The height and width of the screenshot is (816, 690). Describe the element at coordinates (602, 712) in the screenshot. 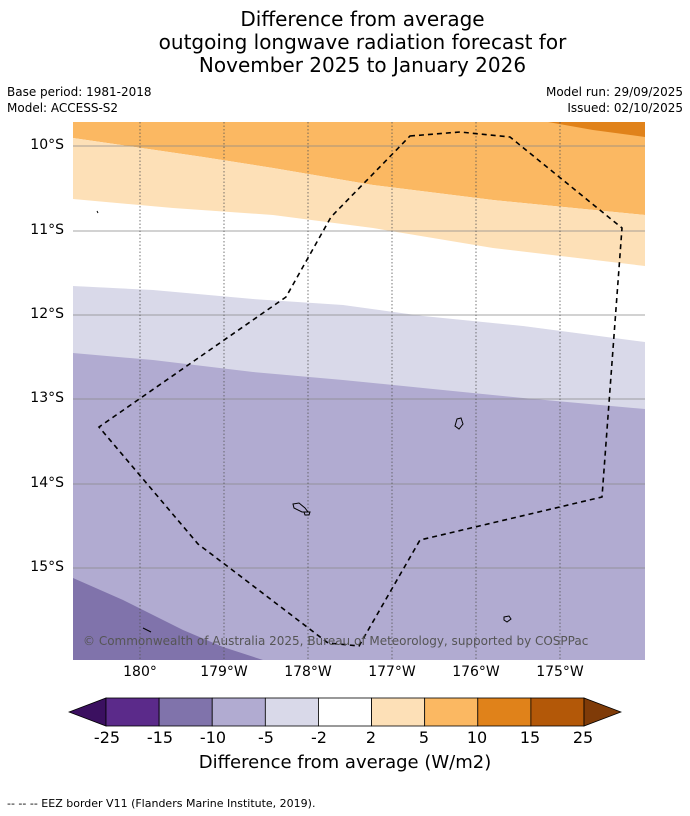

I see `colorbar-extend-high` at that location.